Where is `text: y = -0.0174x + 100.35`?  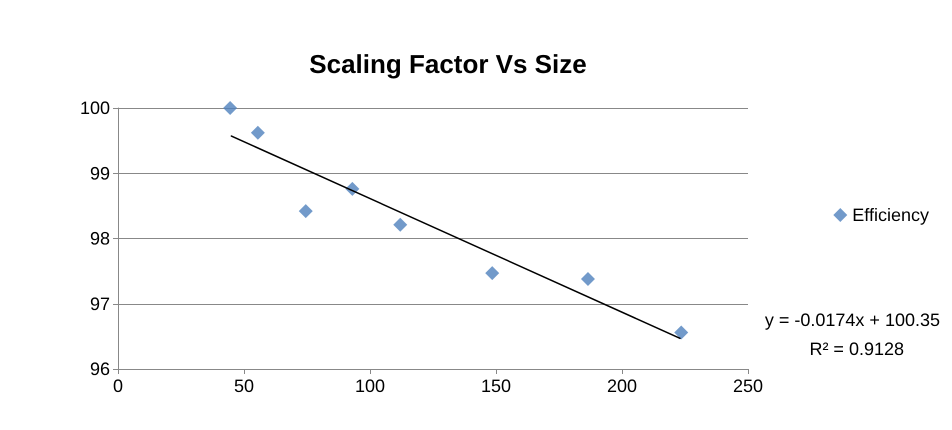 text: y = -0.0174x + 100.35 is located at coordinates (852, 320).